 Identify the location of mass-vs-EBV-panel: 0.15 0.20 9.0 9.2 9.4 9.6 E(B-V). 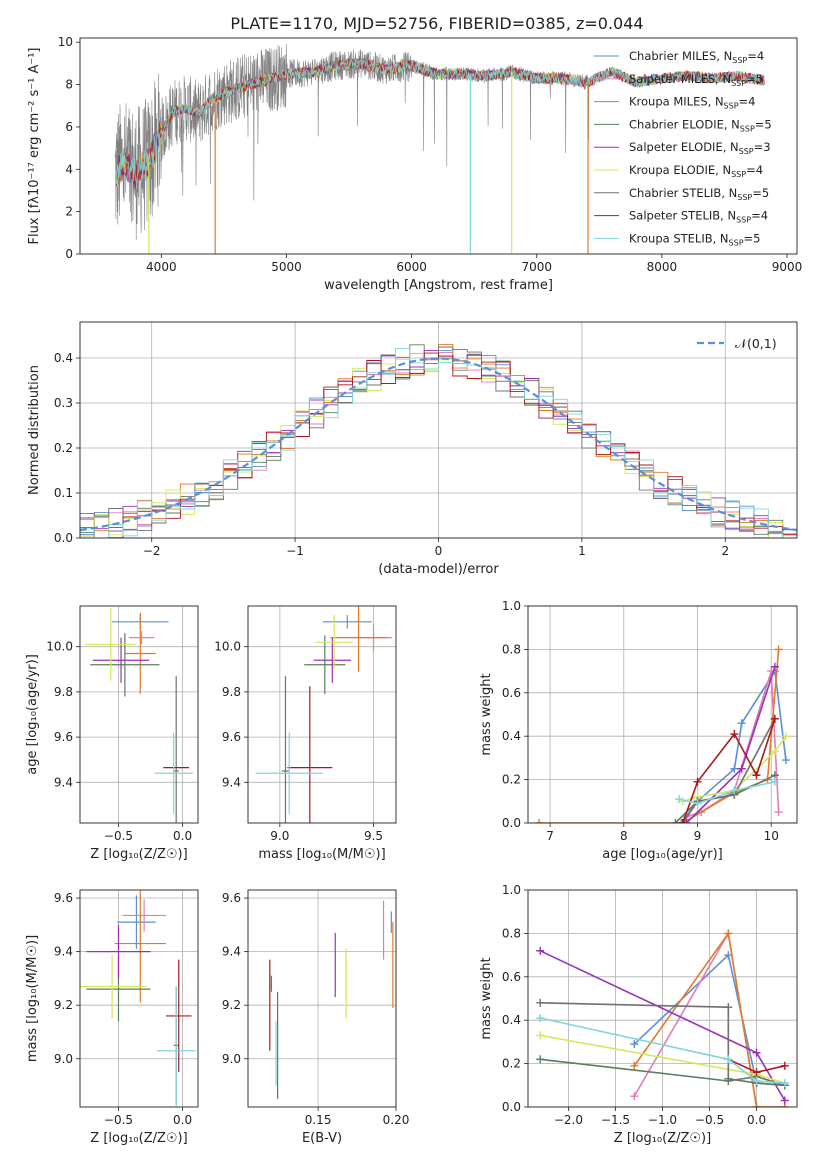
(316, 1017).